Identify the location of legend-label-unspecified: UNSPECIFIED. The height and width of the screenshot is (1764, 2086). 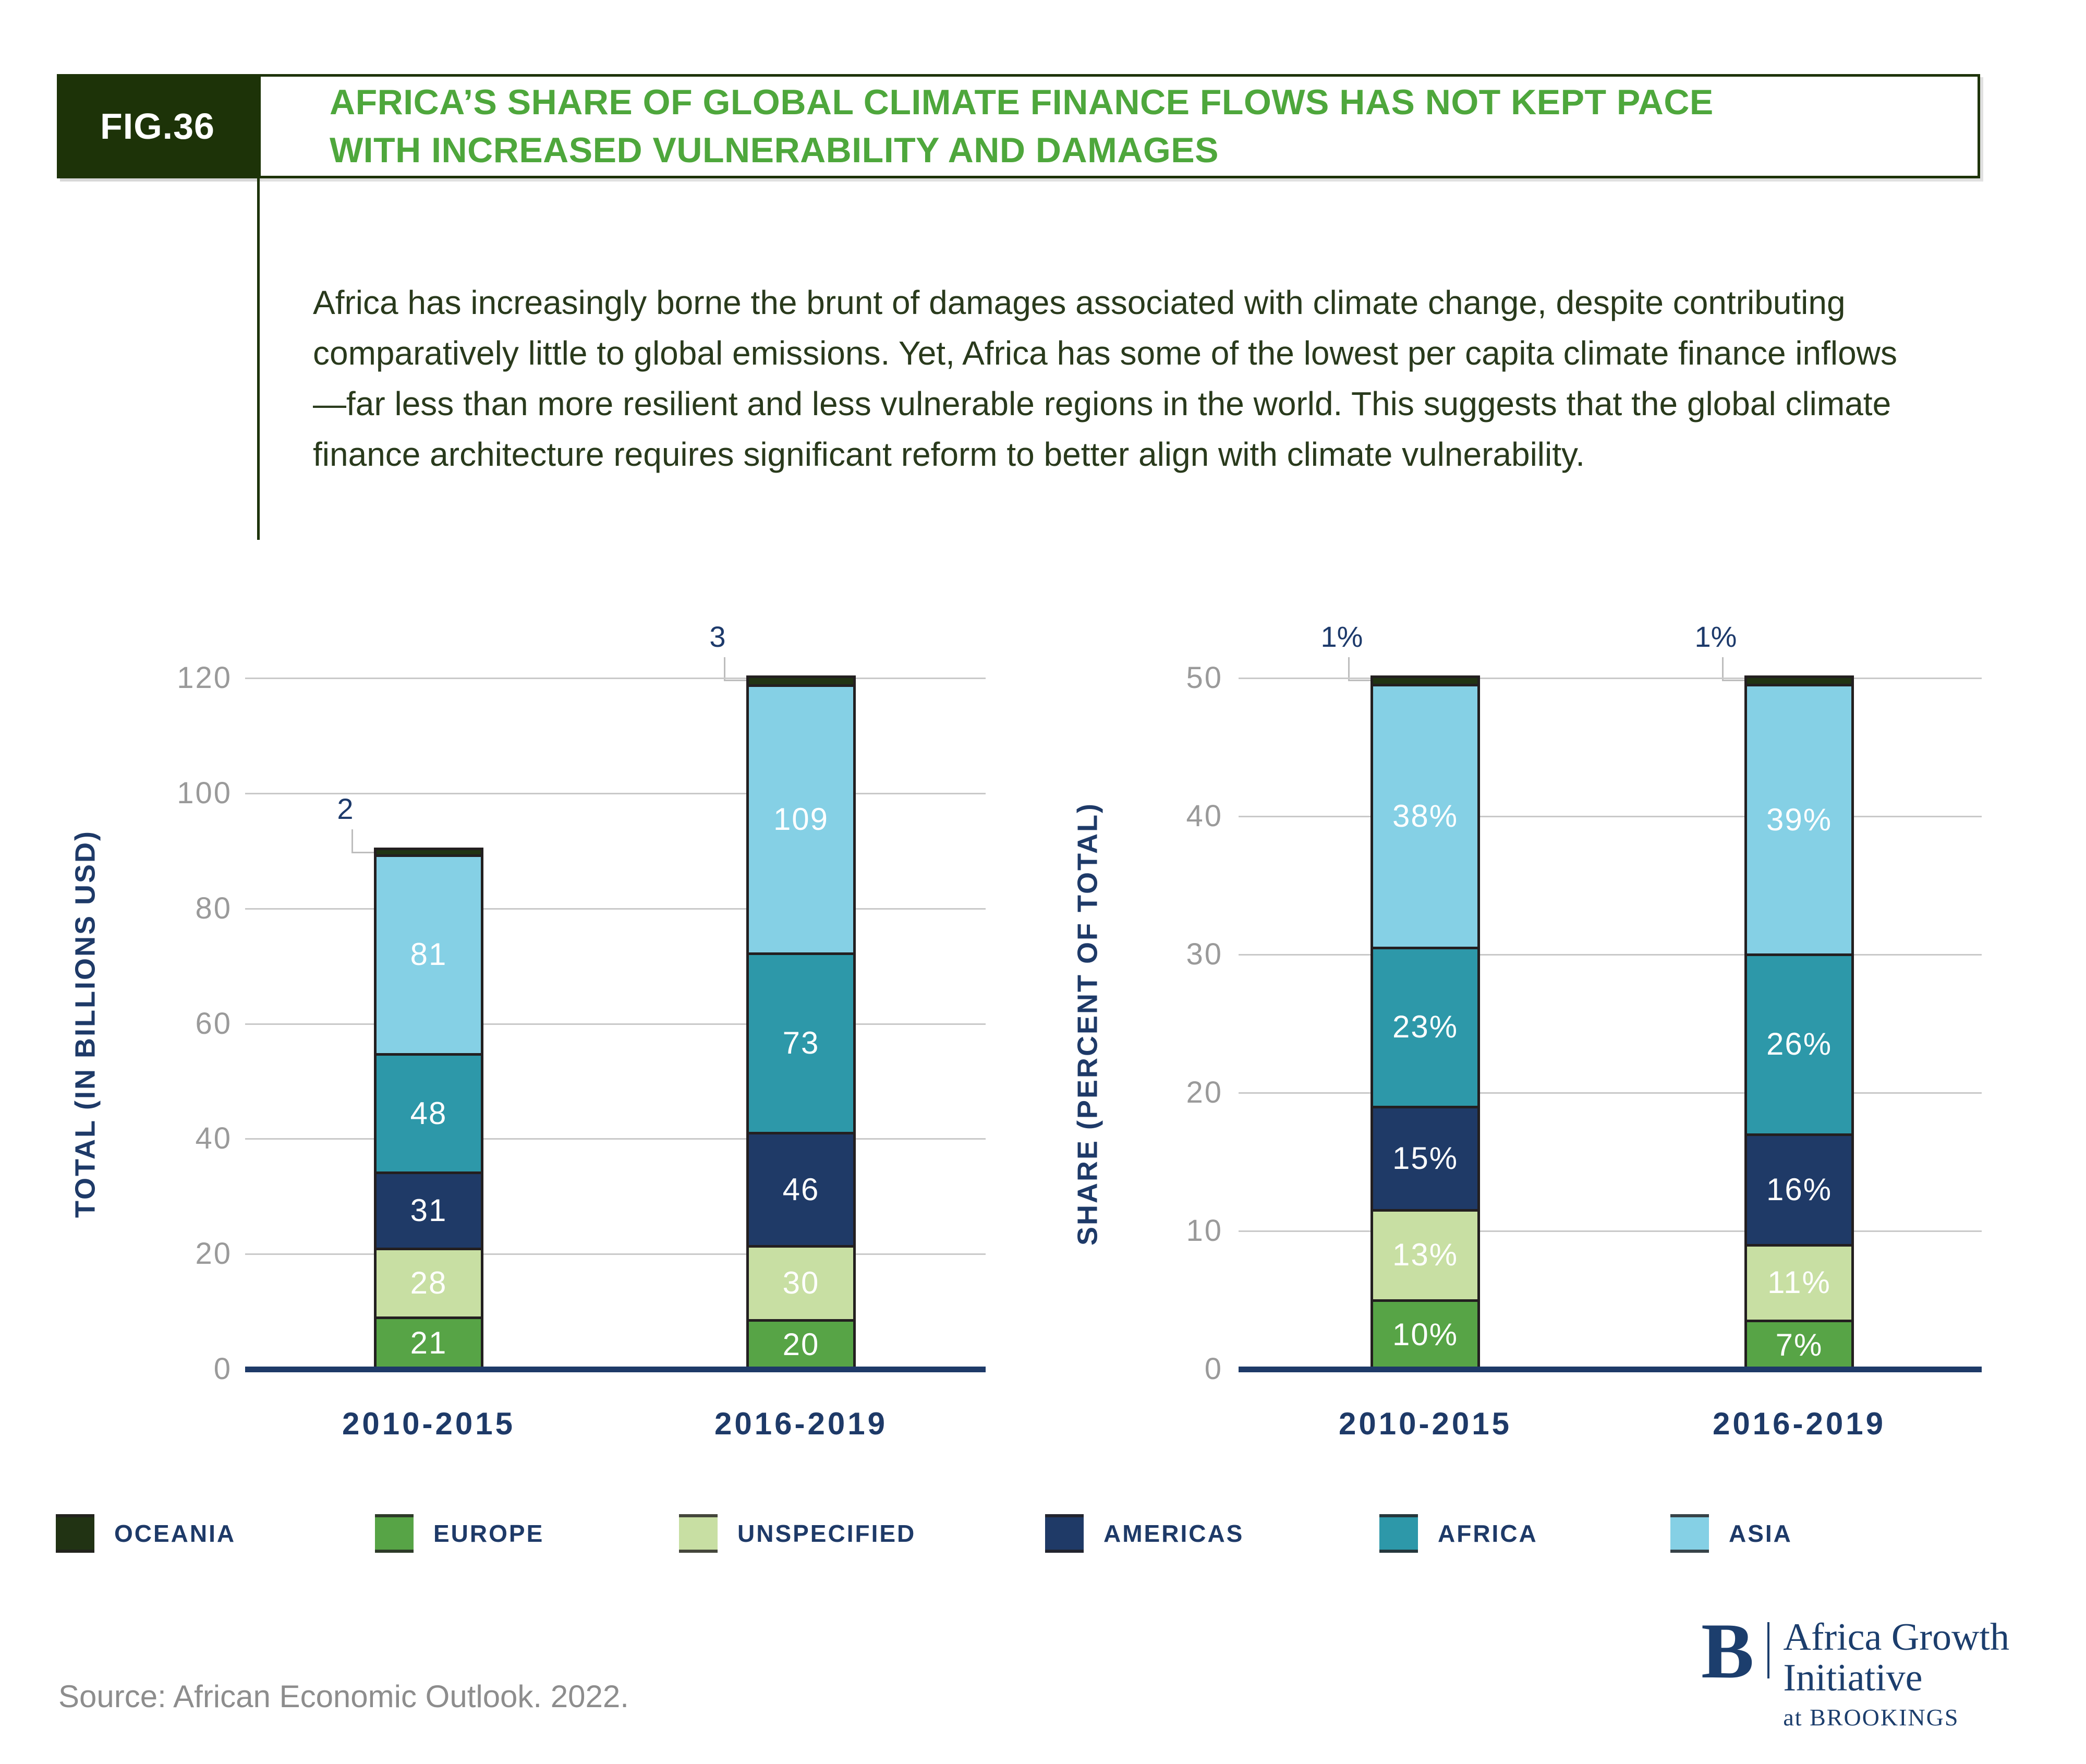
(826, 1533).